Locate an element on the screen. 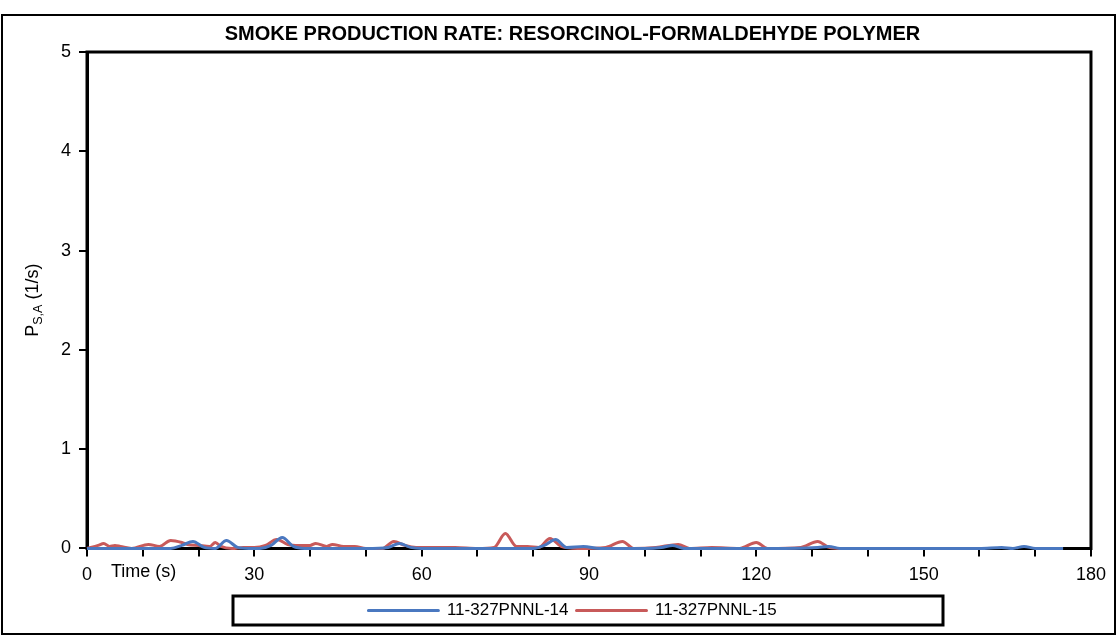  y-tick-label: 0 is located at coordinates (66, 547).